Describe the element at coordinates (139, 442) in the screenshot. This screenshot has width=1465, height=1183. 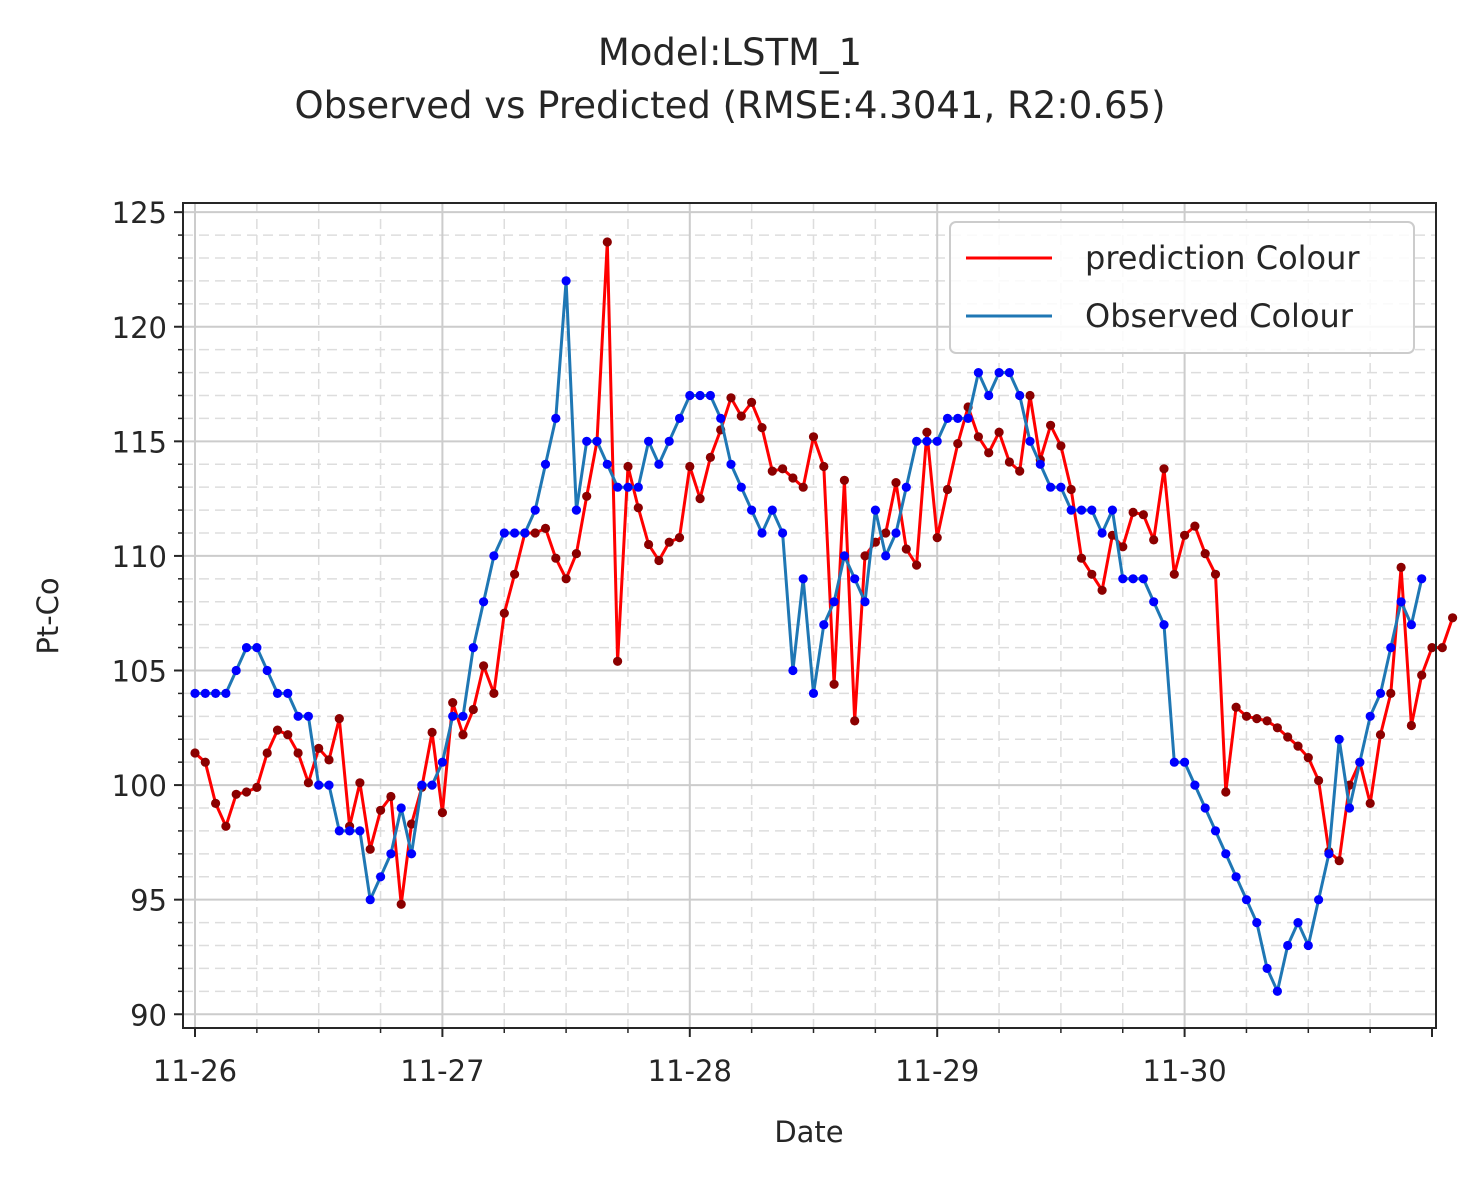
I see `y-tick-label: 115` at that location.